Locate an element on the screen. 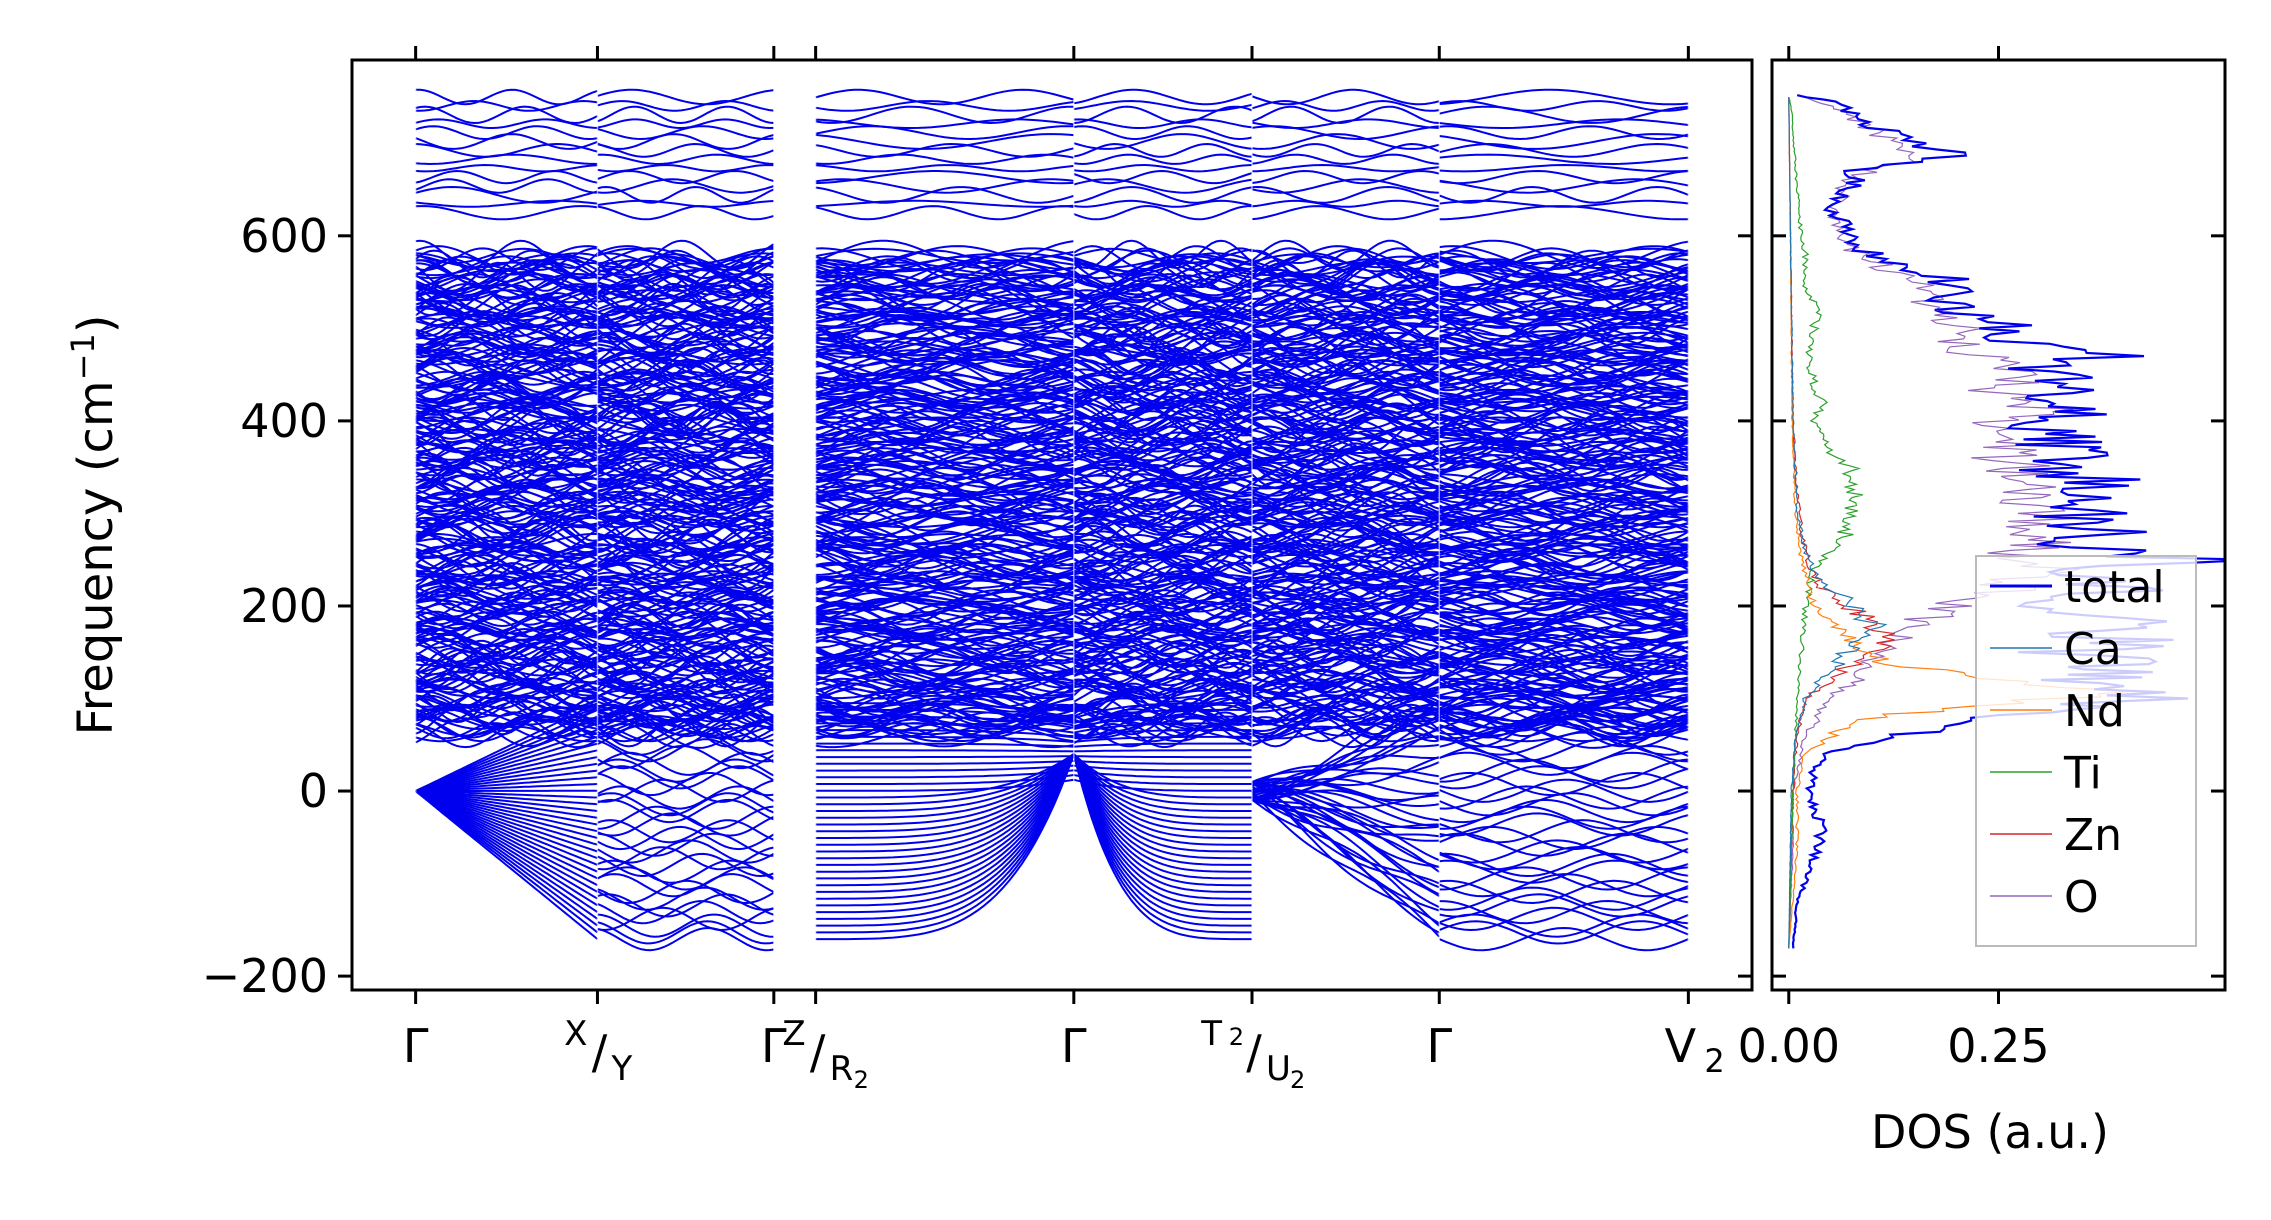 The width and height of the screenshot is (2271, 1220). kpoint-label-b: R is located at coordinates (842, 1069).